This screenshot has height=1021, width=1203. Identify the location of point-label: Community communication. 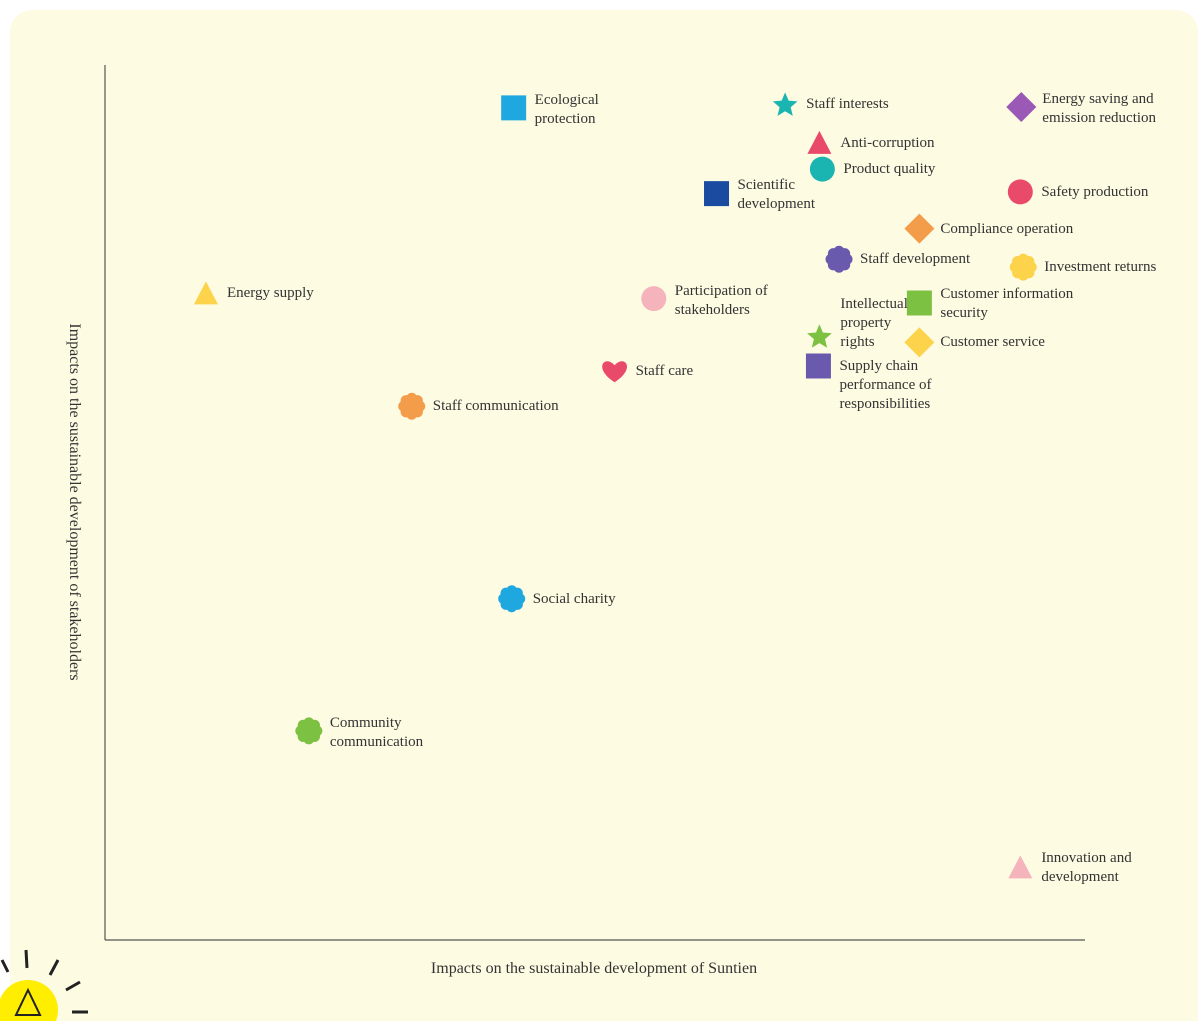
(376, 732).